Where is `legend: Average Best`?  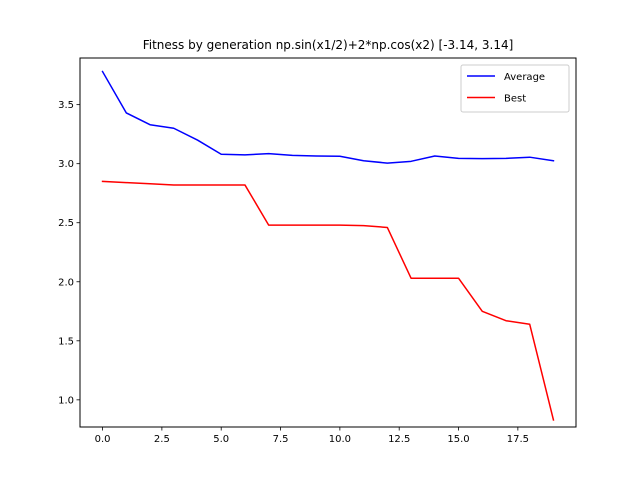 legend: Average Best is located at coordinates (515, 88).